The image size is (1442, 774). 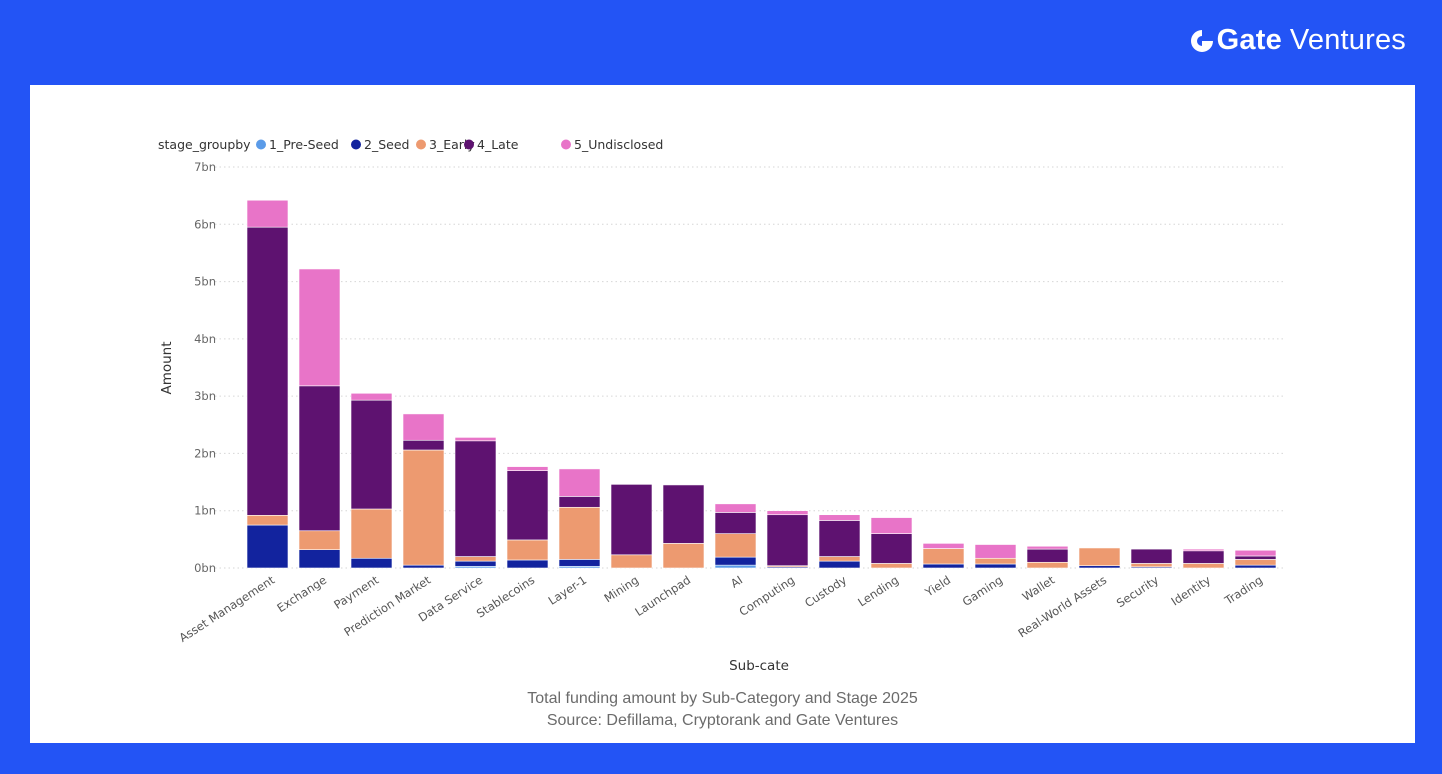 I want to click on legend-label: 5_Undisclosed, so click(x=618, y=144).